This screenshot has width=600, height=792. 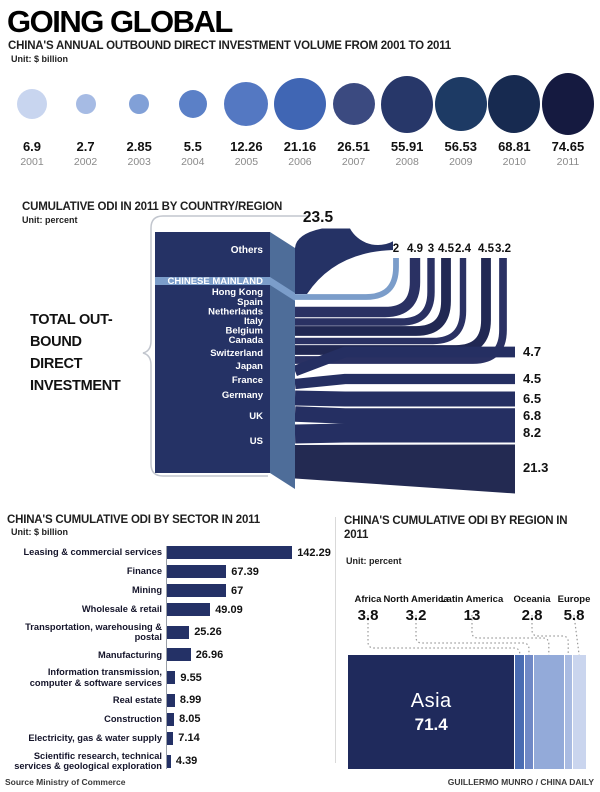 What do you see at coordinates (86, 121) in the screenshot?
I see `bubble-item-2002: 2.7 2002` at bounding box center [86, 121].